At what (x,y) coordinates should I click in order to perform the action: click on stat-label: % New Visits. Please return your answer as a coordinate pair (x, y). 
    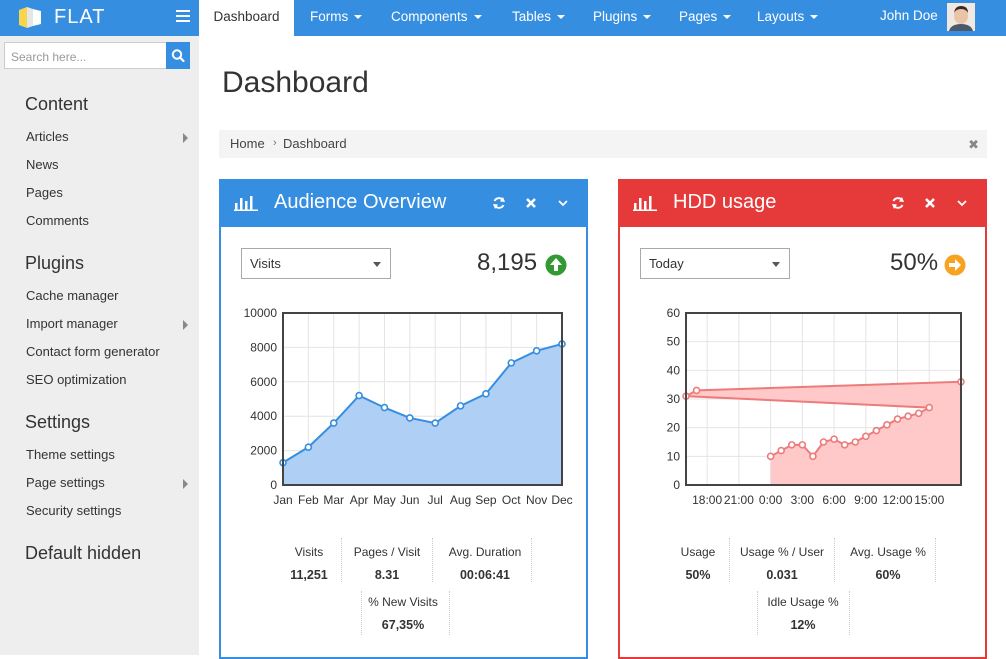
    Looking at the image, I should click on (403, 602).